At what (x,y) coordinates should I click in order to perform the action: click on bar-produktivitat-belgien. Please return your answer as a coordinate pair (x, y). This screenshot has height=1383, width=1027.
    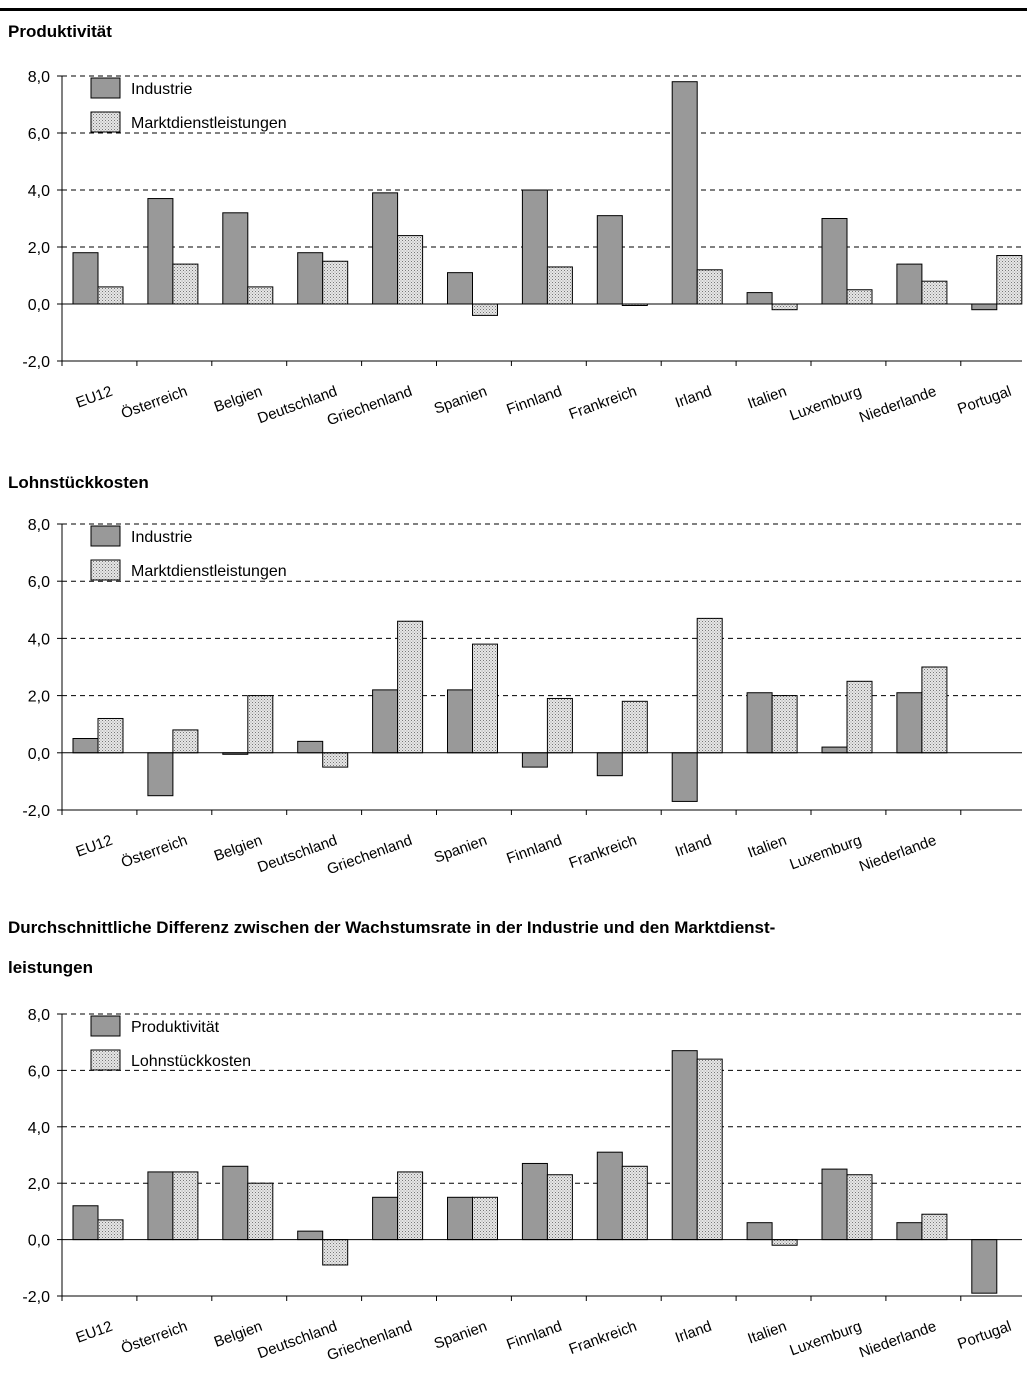
    Looking at the image, I should click on (235, 1203).